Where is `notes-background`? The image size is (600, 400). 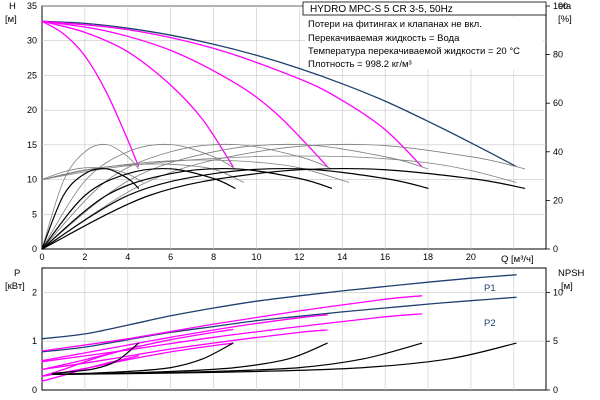
notes-background is located at coordinates (424, 43).